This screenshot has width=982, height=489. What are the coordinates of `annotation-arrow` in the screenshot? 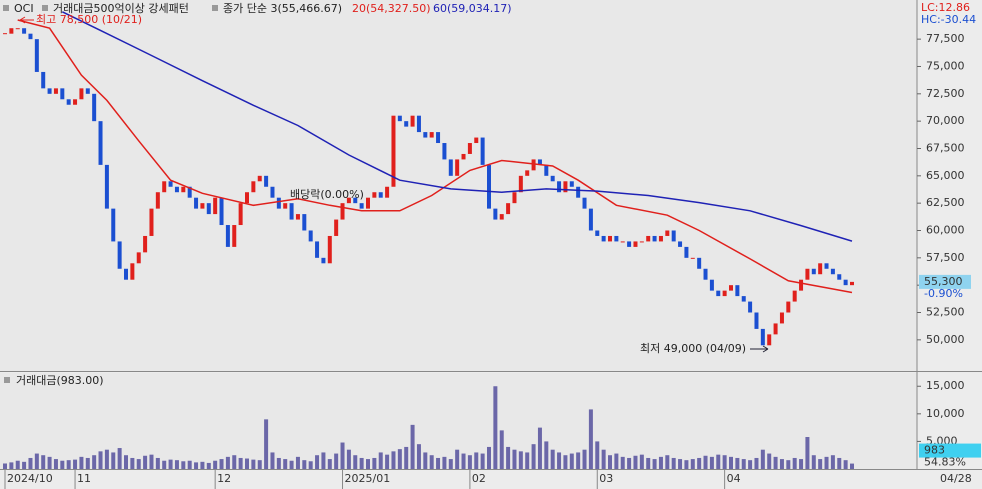 It's located at (26, 20).